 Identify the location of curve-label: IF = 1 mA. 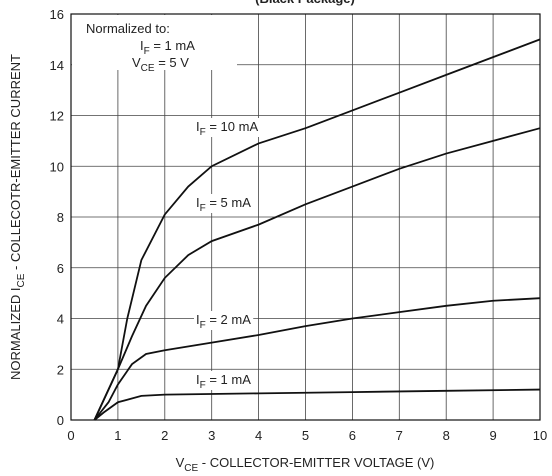
(223, 381).